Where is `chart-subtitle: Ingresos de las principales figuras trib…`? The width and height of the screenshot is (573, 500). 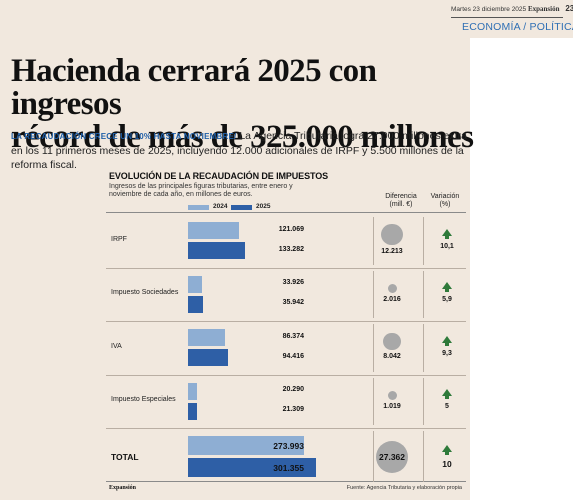 chart-subtitle: Ingresos de las principales figuras trib… is located at coordinates (201, 190).